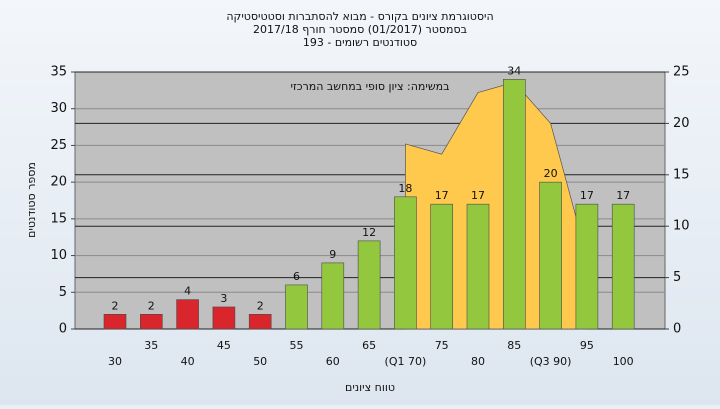  I want to click on x-tick-label: 45, so click(224, 345).